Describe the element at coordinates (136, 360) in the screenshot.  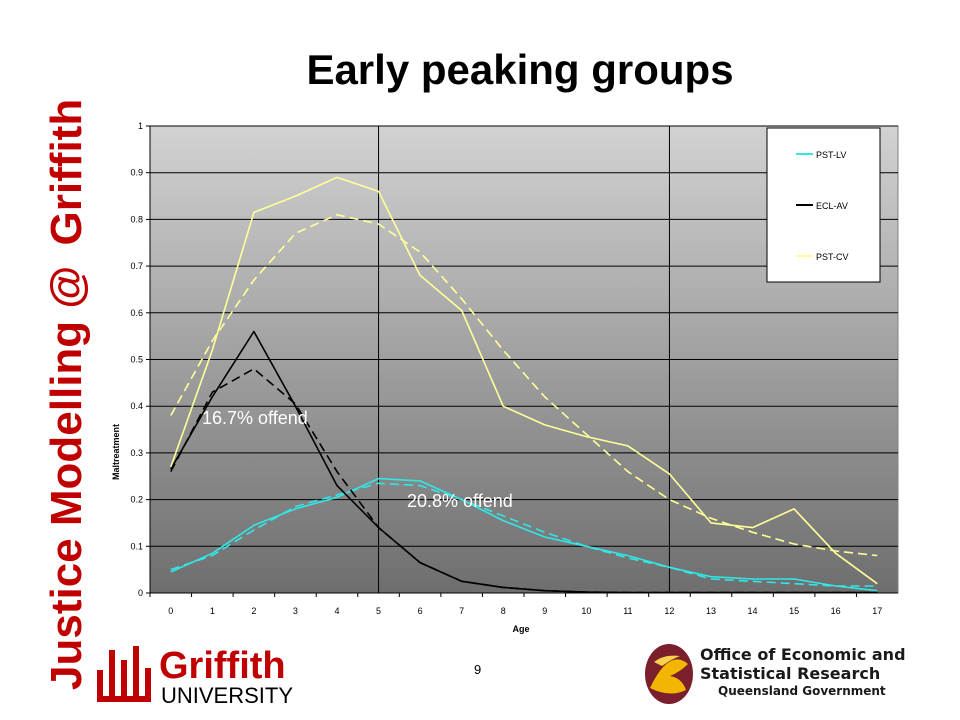
I see `y-tick-label: 0.5` at that location.